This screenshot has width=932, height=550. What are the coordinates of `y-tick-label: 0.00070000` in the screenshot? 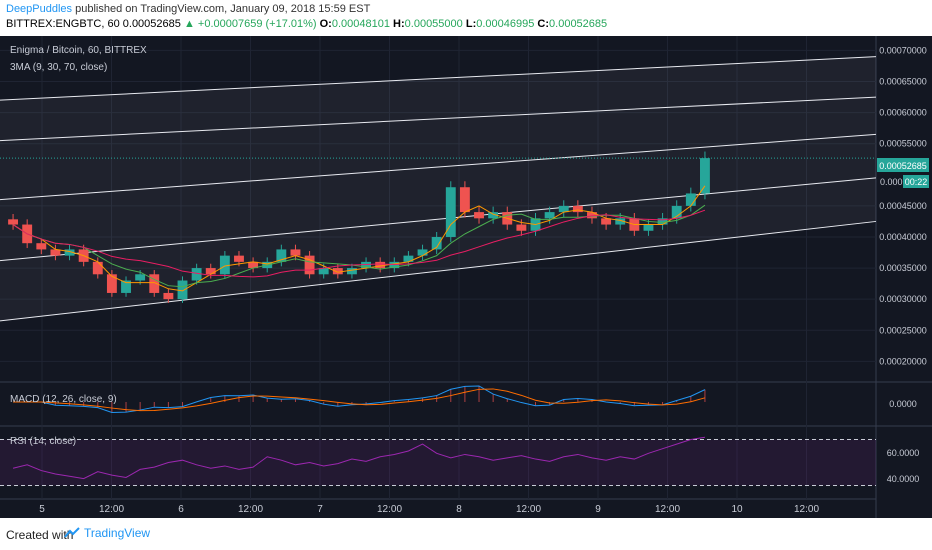 It's located at (903, 50).